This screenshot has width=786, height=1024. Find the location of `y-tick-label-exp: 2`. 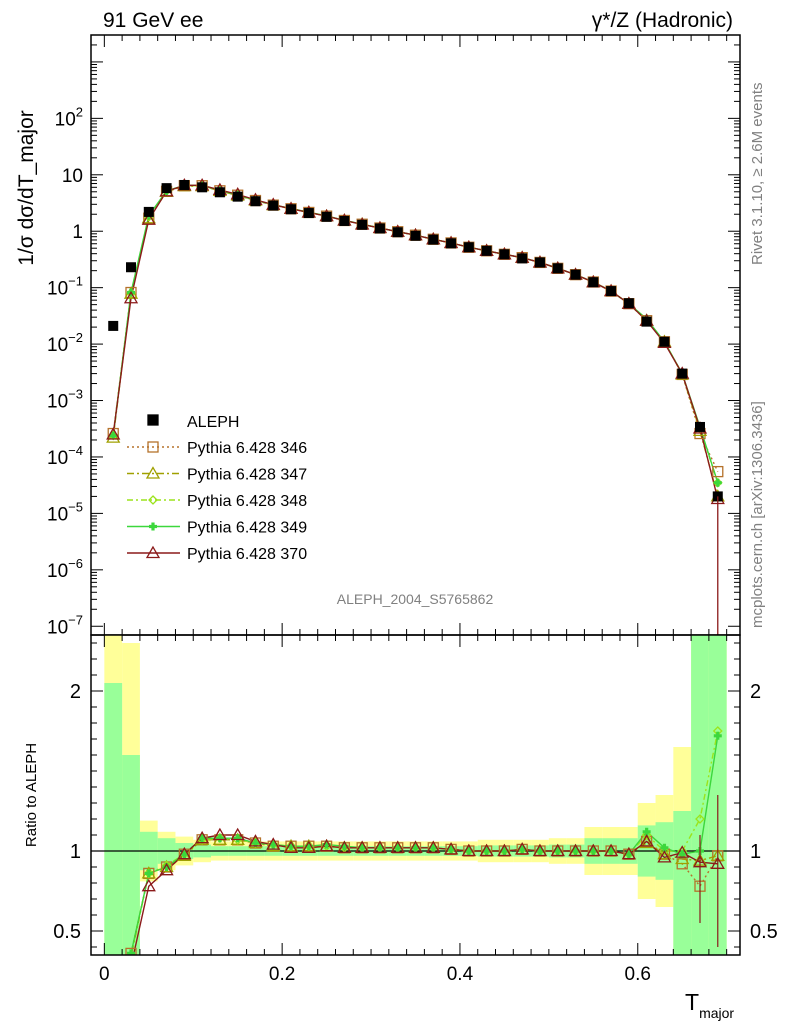

y-tick-label-exp: 2 is located at coordinates (79, 111).